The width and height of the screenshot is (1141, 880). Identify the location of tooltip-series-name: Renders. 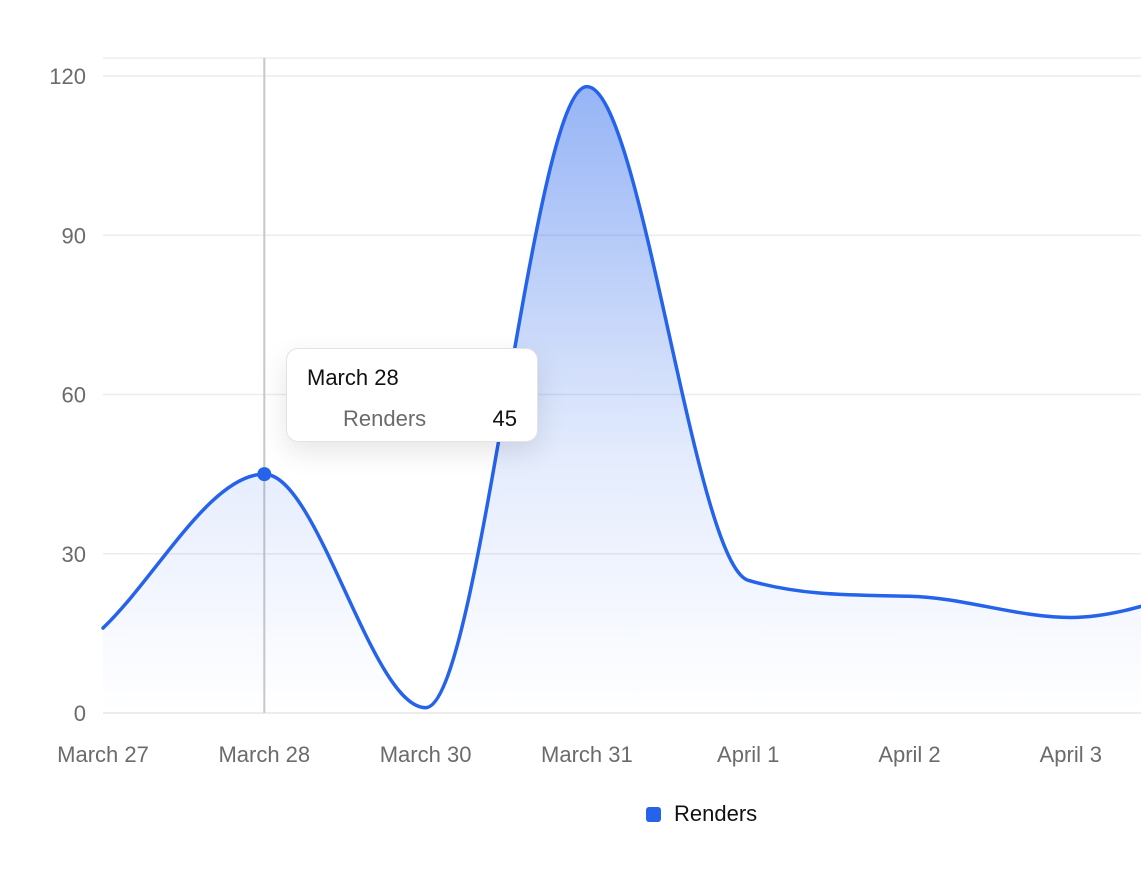
(385, 418).